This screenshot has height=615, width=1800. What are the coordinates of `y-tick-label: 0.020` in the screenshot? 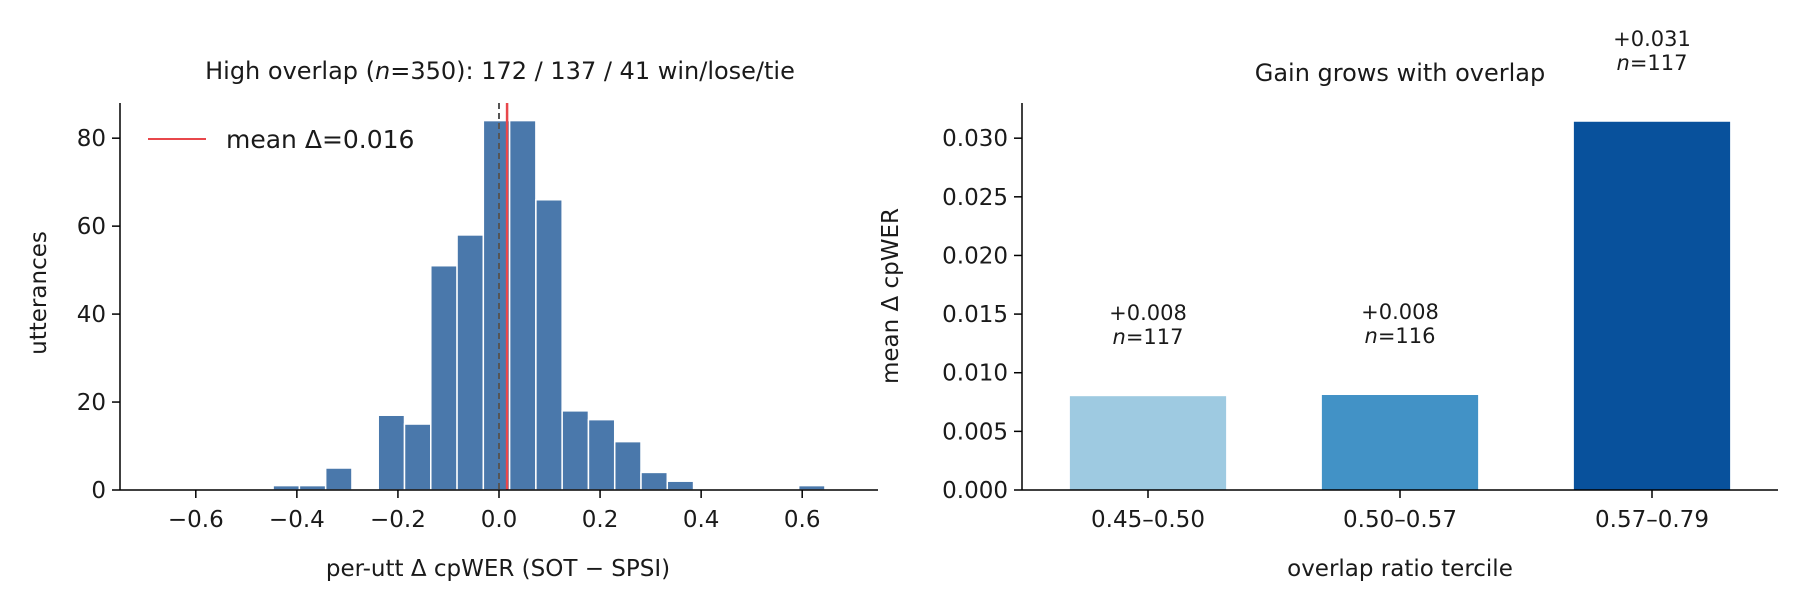 It's located at (975, 256).